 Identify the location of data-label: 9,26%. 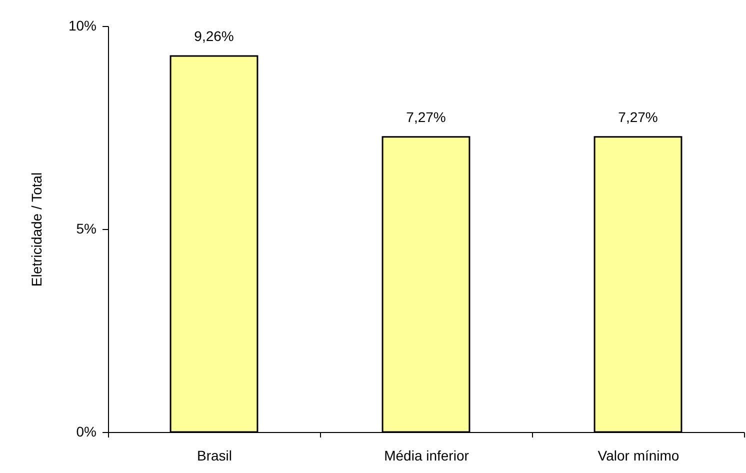
(214, 36).